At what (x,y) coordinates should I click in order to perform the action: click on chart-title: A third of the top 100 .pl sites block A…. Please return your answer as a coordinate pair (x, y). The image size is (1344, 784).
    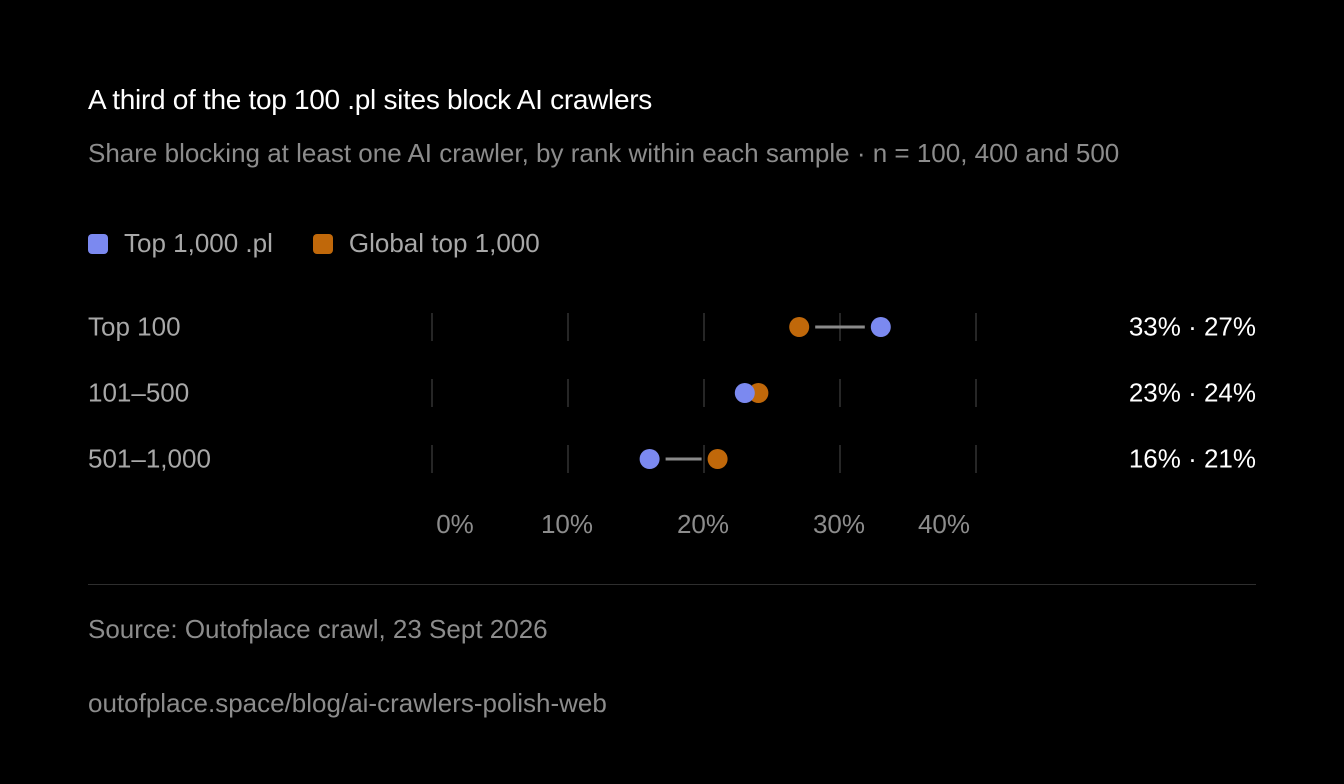
    Looking at the image, I should click on (370, 99).